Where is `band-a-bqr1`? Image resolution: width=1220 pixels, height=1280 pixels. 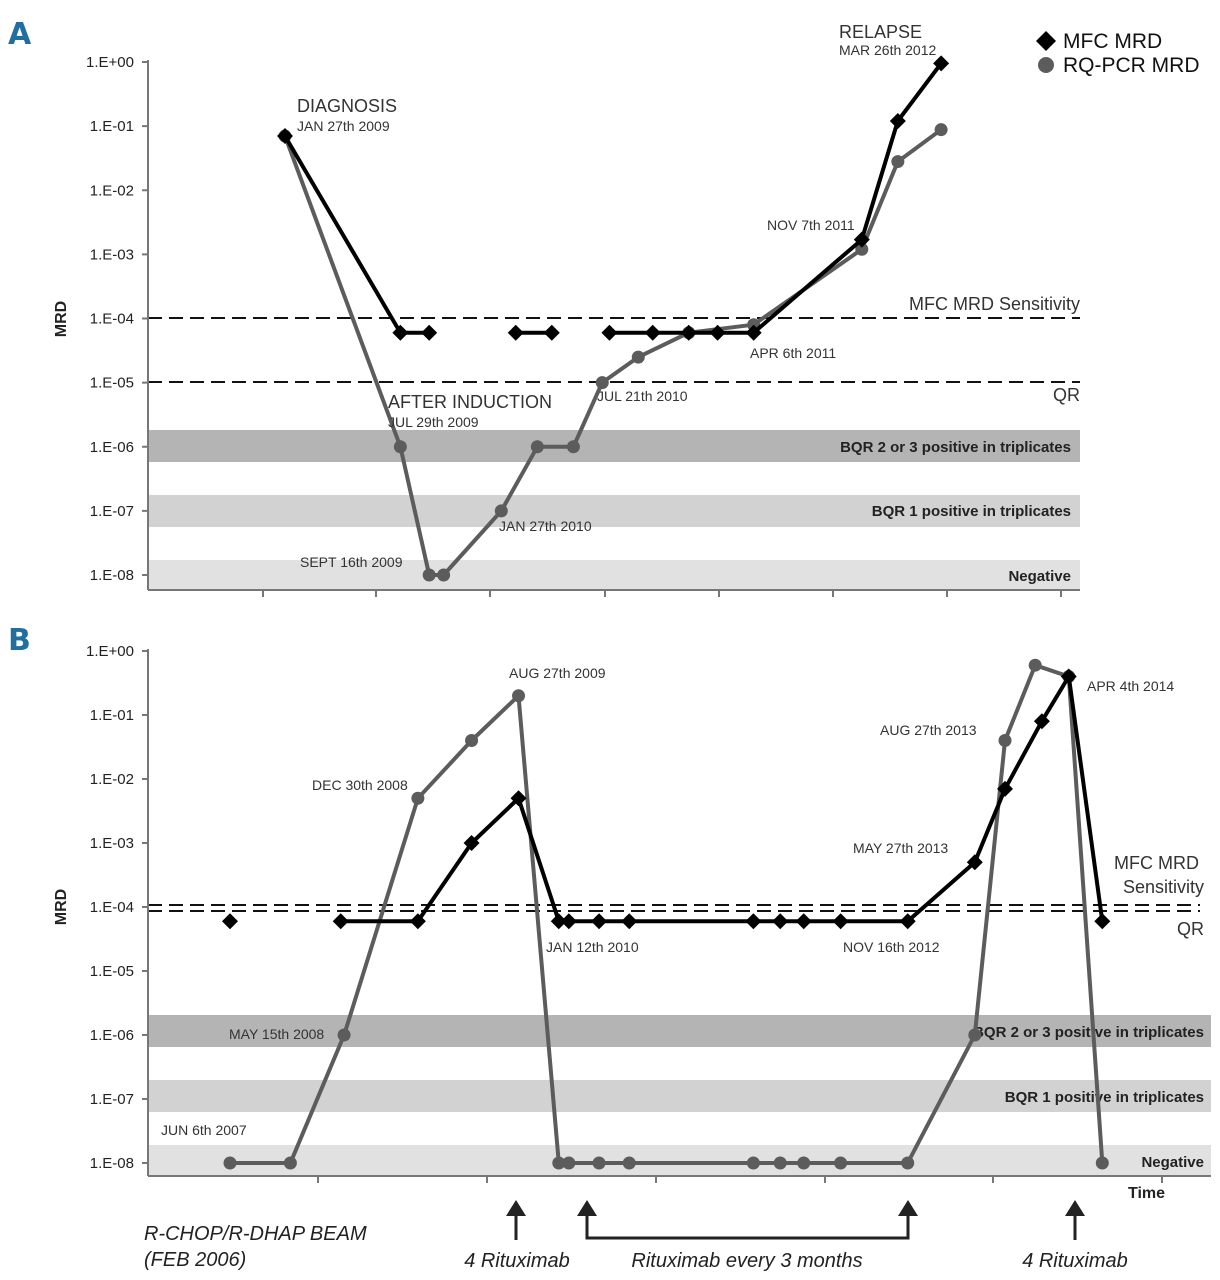 band-a-bqr1 is located at coordinates (614, 511).